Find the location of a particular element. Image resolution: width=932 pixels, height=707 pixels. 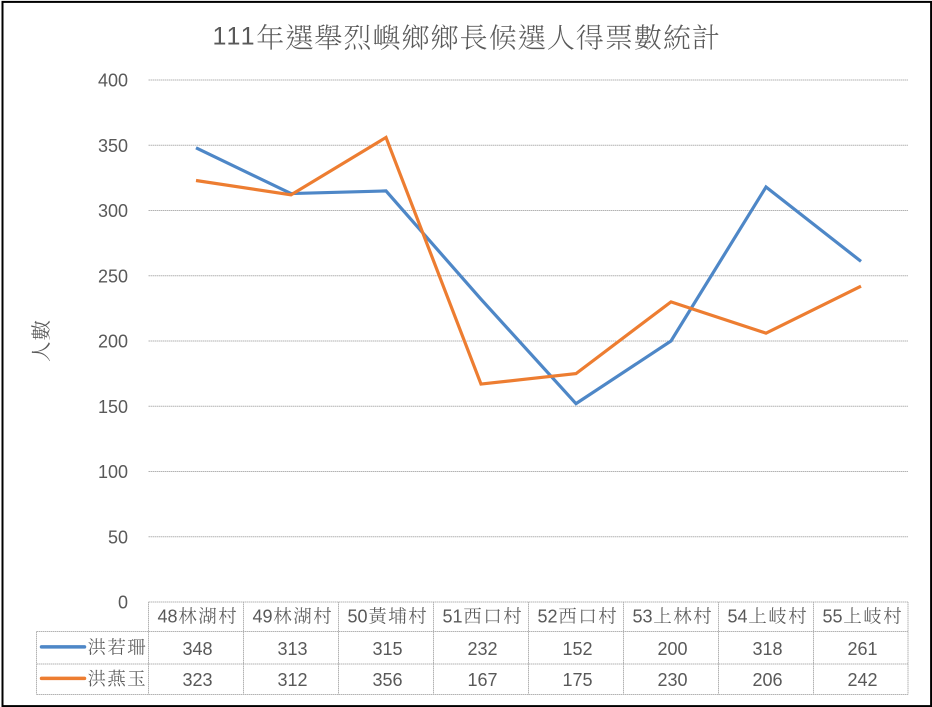

svg-text: 356 is located at coordinates (387, 680).